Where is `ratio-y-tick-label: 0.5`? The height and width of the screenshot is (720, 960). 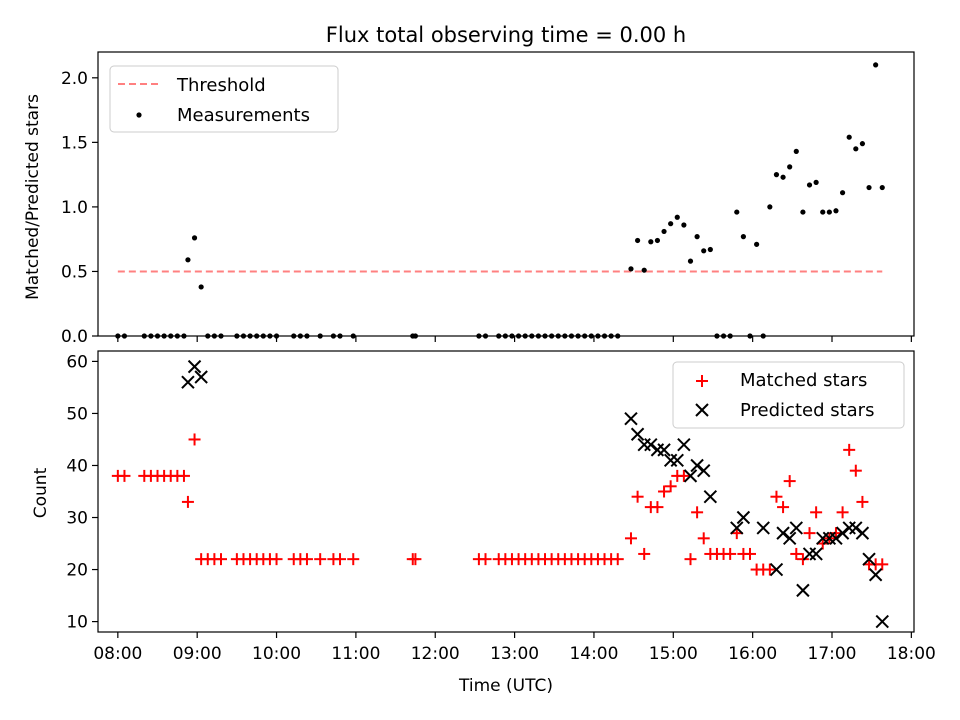
ratio-y-tick-label: 0.5 is located at coordinates (74, 272).